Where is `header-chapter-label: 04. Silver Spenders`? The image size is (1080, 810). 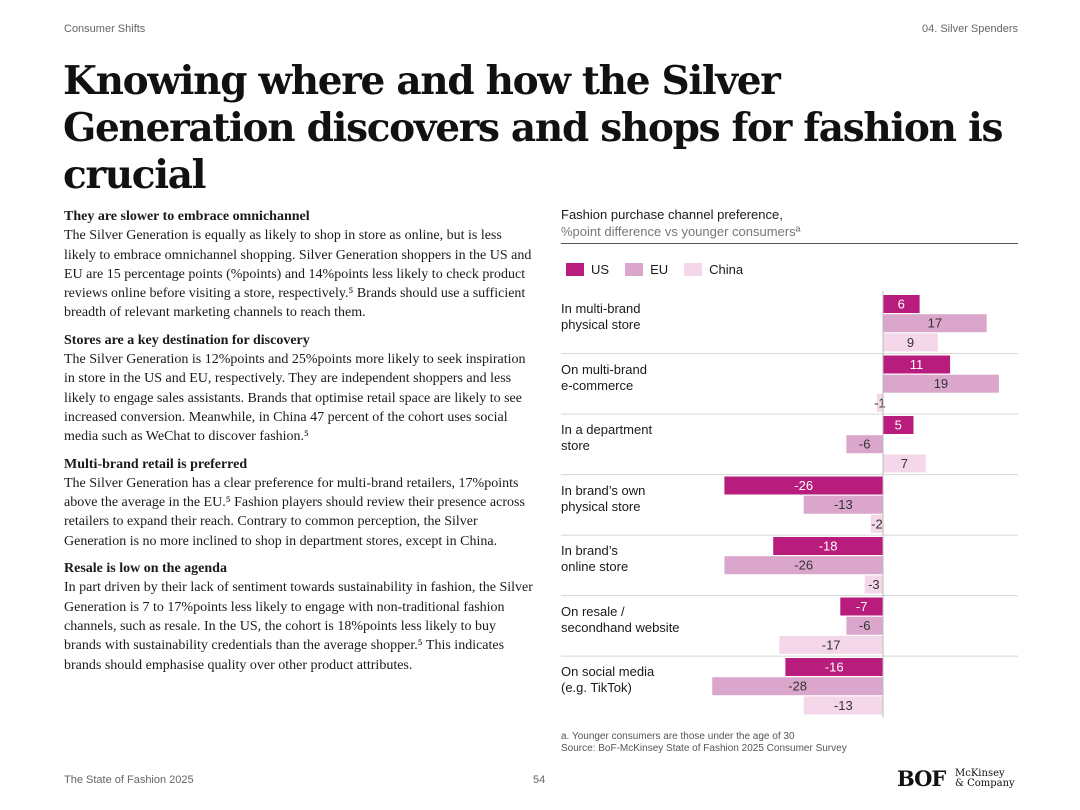 header-chapter-label: 04. Silver Spenders is located at coordinates (970, 29).